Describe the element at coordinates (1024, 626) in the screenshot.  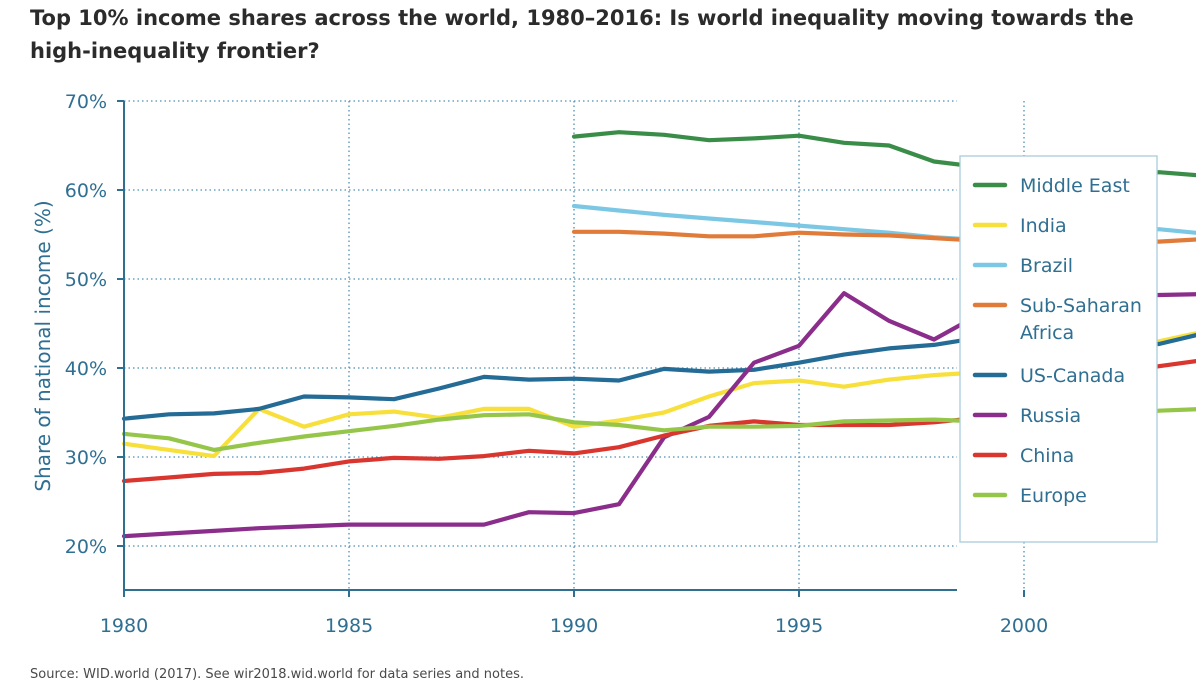
I see `x-tick-label: 2000` at that location.